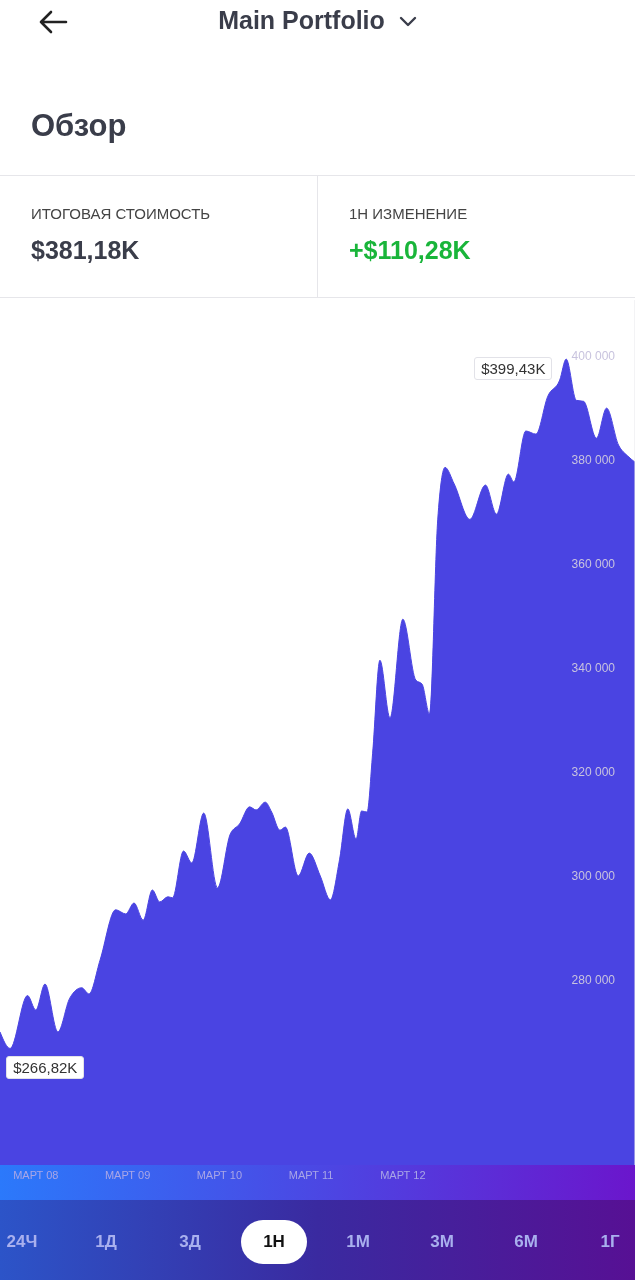 Image resolution: width=635 pixels, height=1280 pixels. Describe the element at coordinates (190, 1242) in the screenshot. I see `text: 3Д` at that location.